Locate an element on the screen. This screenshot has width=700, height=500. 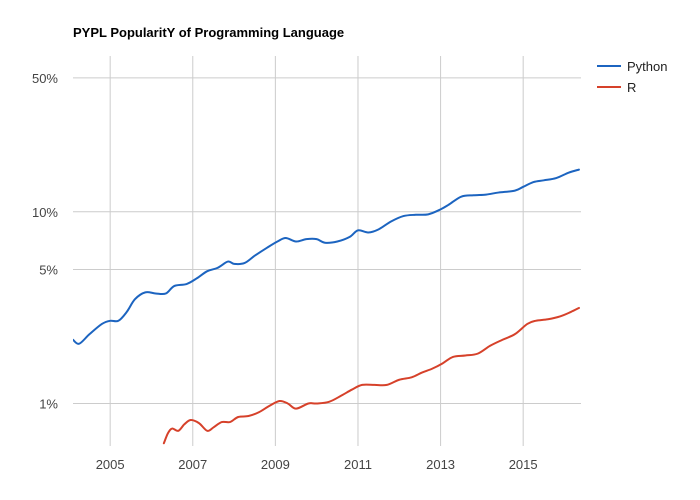
legend: Python R is located at coordinates (632, 77).